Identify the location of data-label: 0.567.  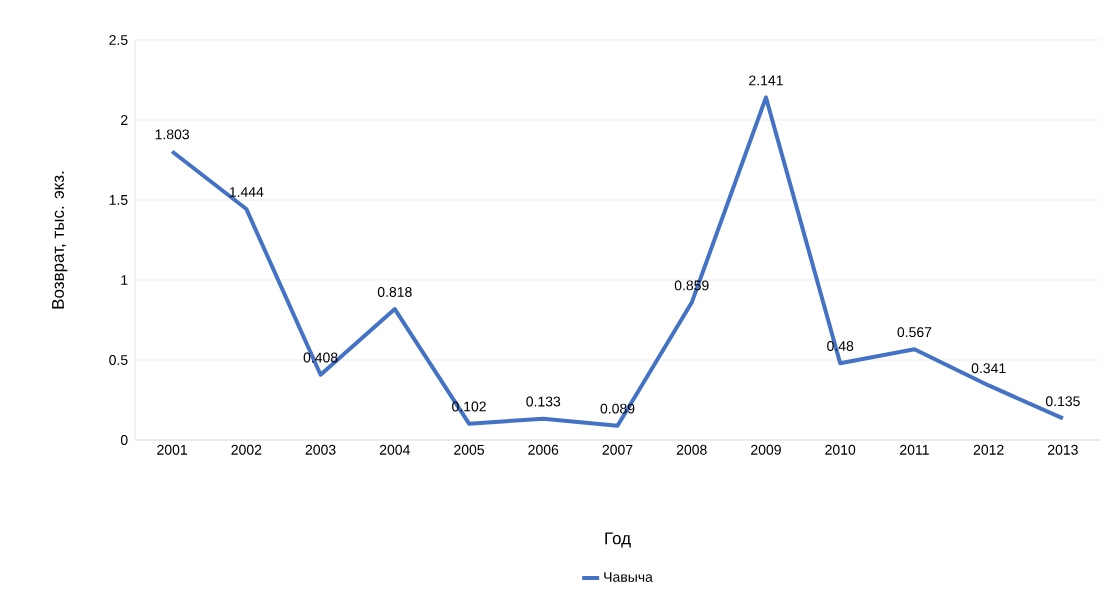
(914, 332).